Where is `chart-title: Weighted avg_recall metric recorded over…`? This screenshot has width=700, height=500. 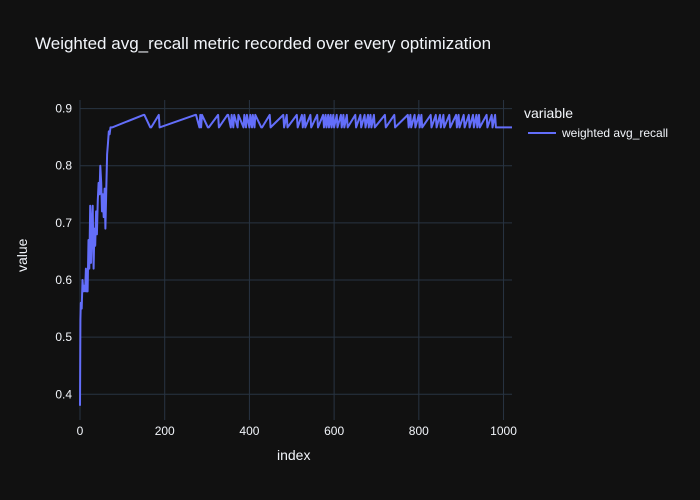 chart-title: Weighted avg_recall metric recorded over… is located at coordinates (263, 43).